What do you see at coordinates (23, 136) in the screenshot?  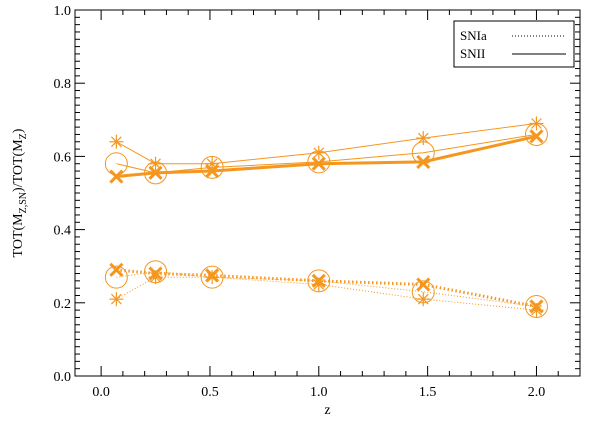 I see `y-axis-label-subscript: Z` at bounding box center [23, 136].